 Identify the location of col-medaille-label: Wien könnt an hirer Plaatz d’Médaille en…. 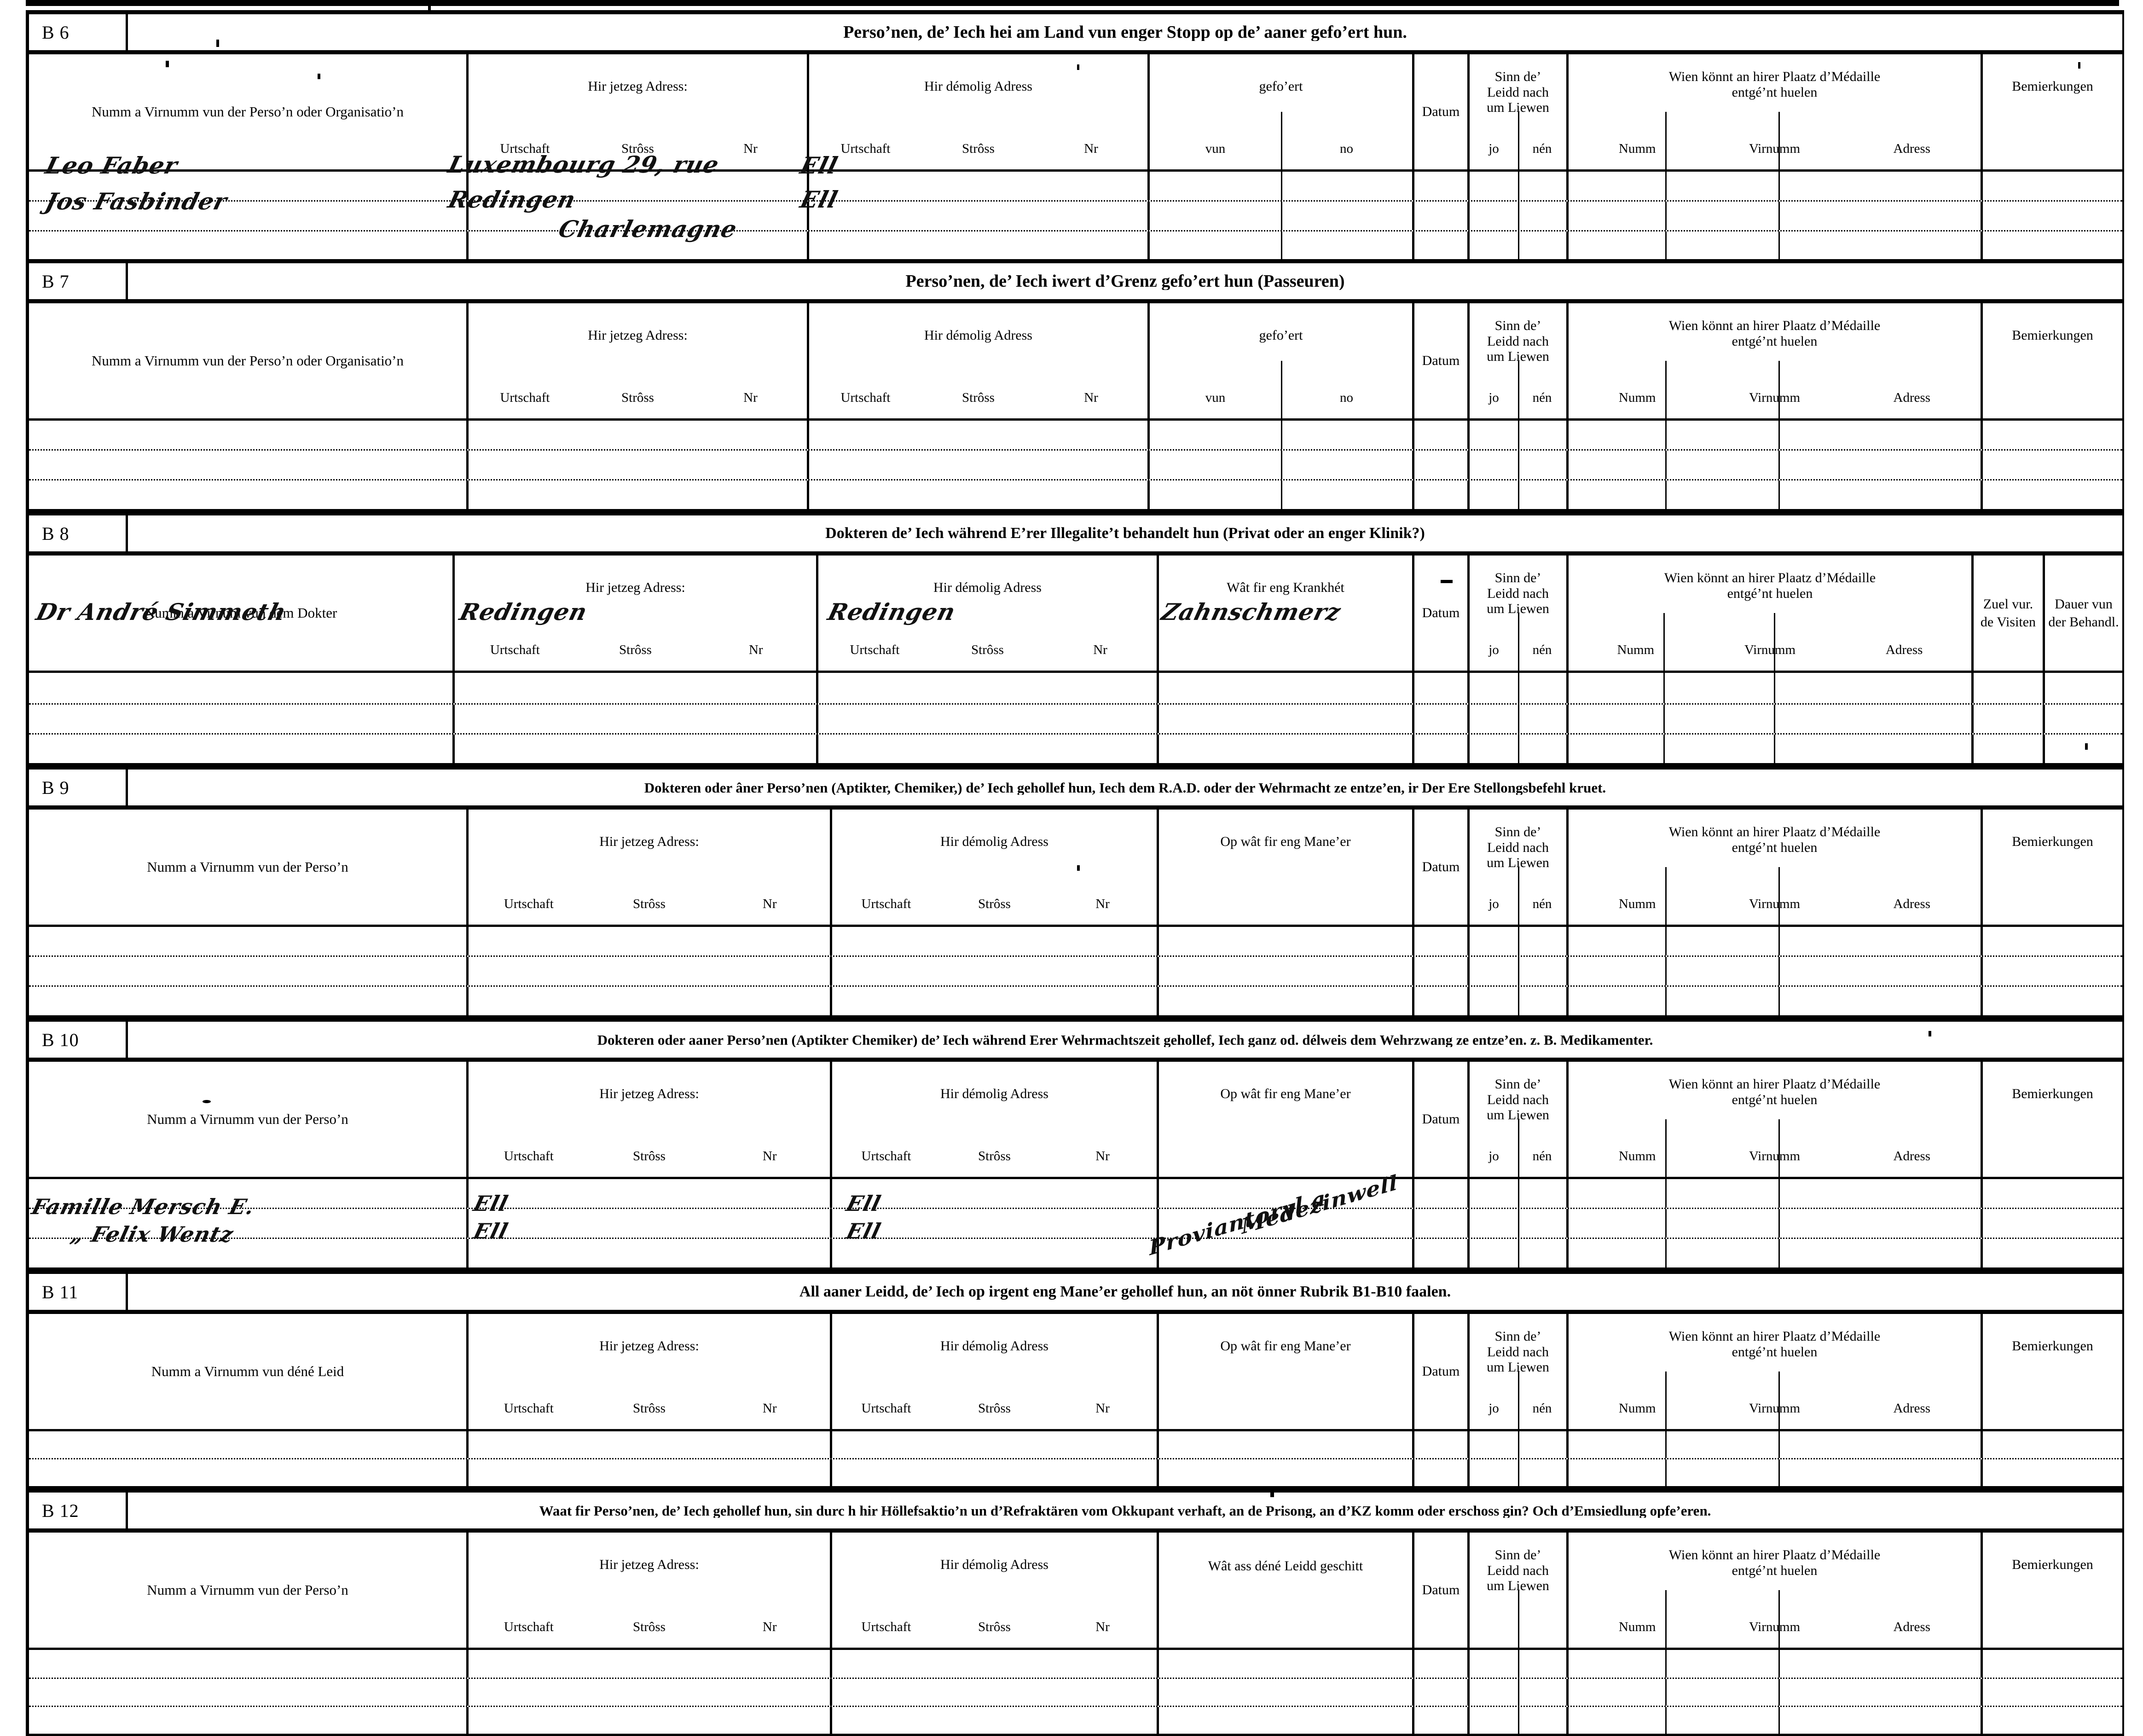
(1774, 84).